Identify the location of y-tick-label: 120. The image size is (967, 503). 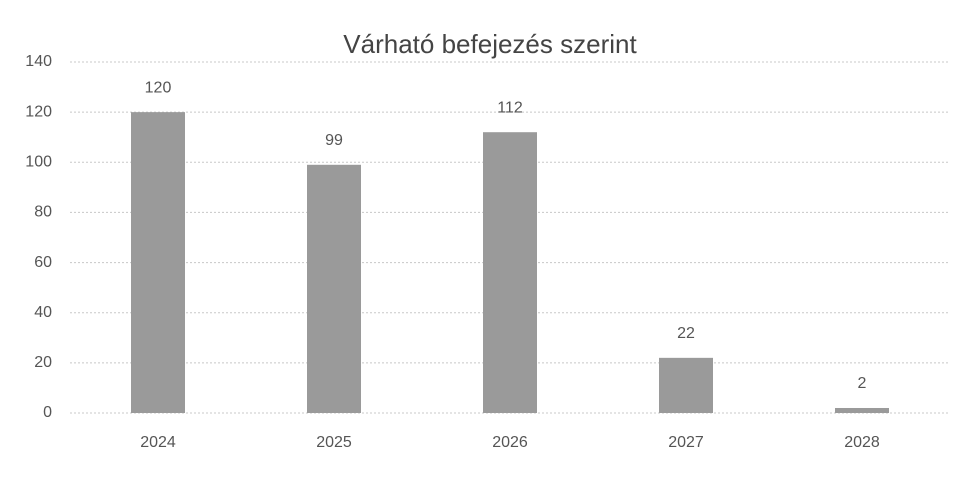
(38, 111).